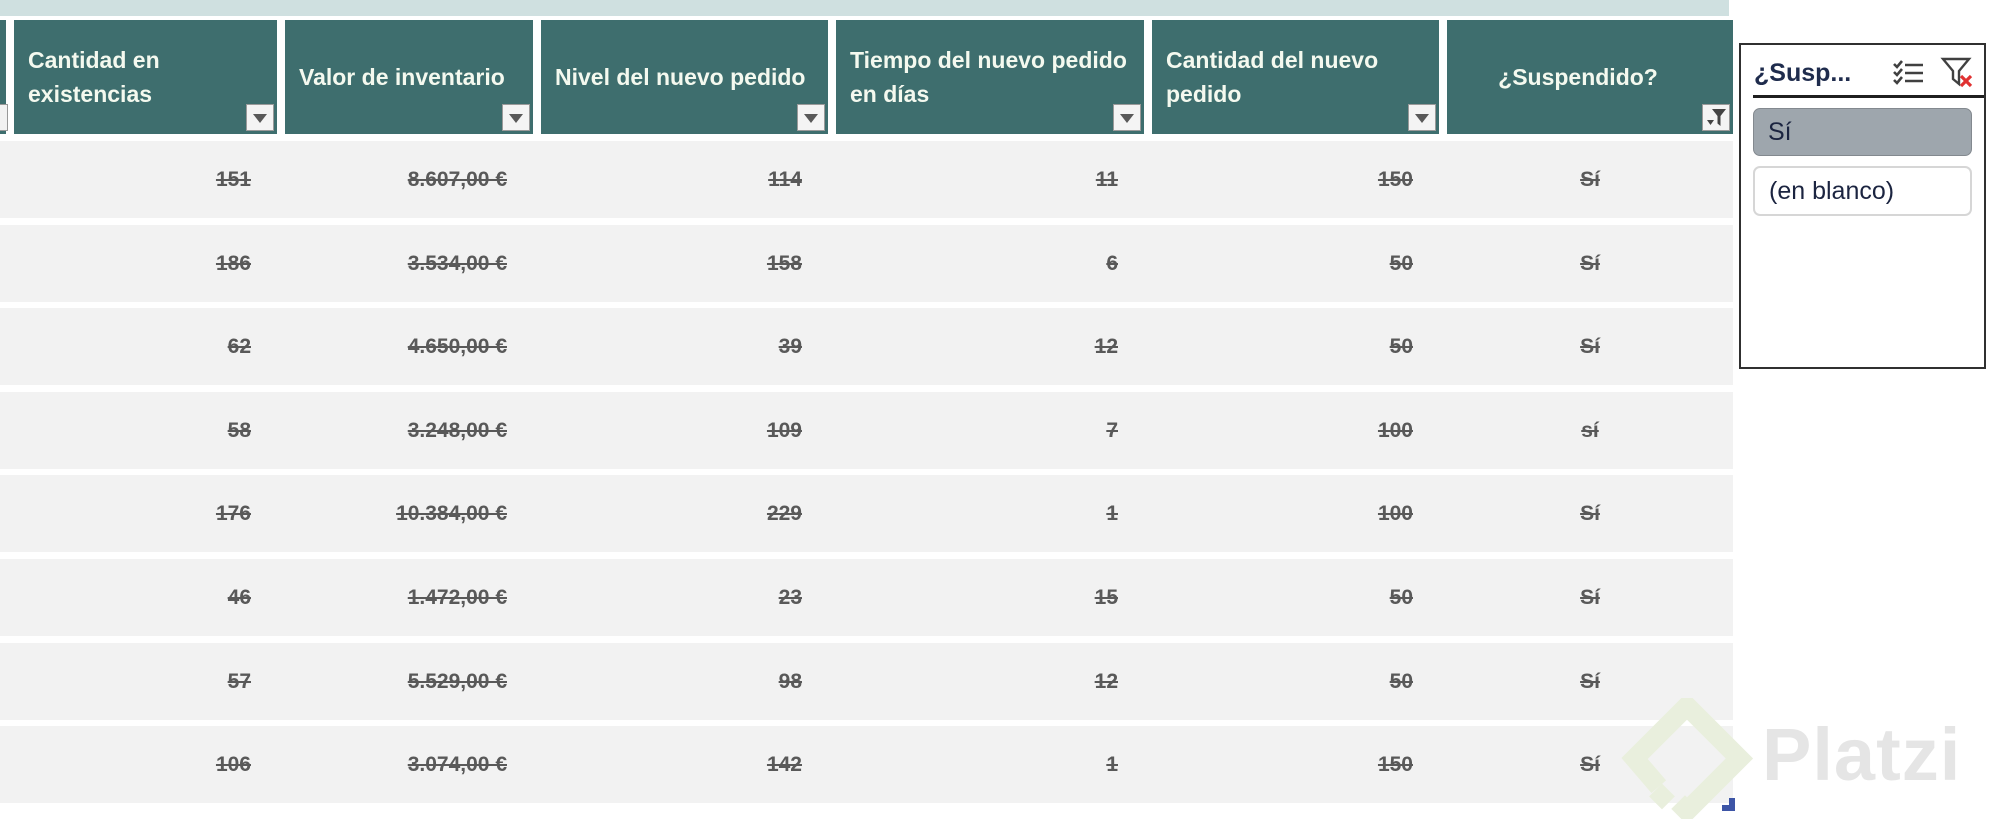 The image size is (2000, 819). What do you see at coordinates (145, 263) in the screenshot?
I see `table-cell: 186` at bounding box center [145, 263].